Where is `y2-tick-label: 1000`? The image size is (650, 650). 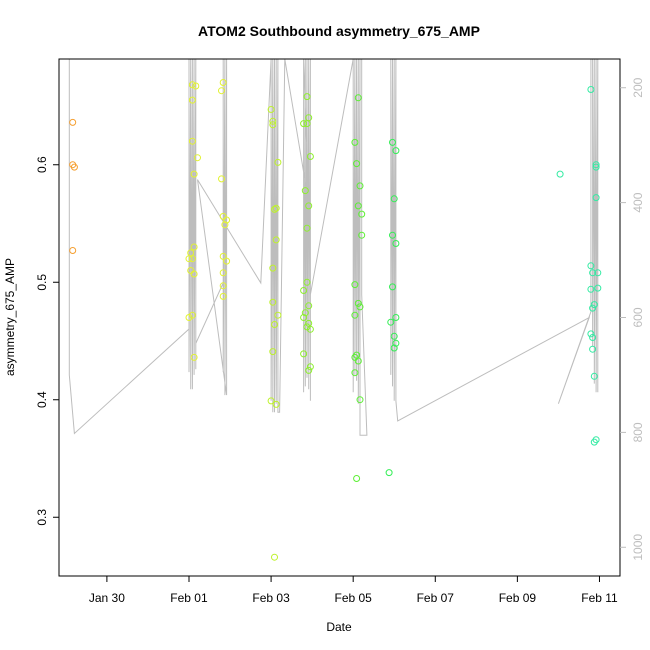
y2-tick-label: 1000 is located at coordinates (638, 547).